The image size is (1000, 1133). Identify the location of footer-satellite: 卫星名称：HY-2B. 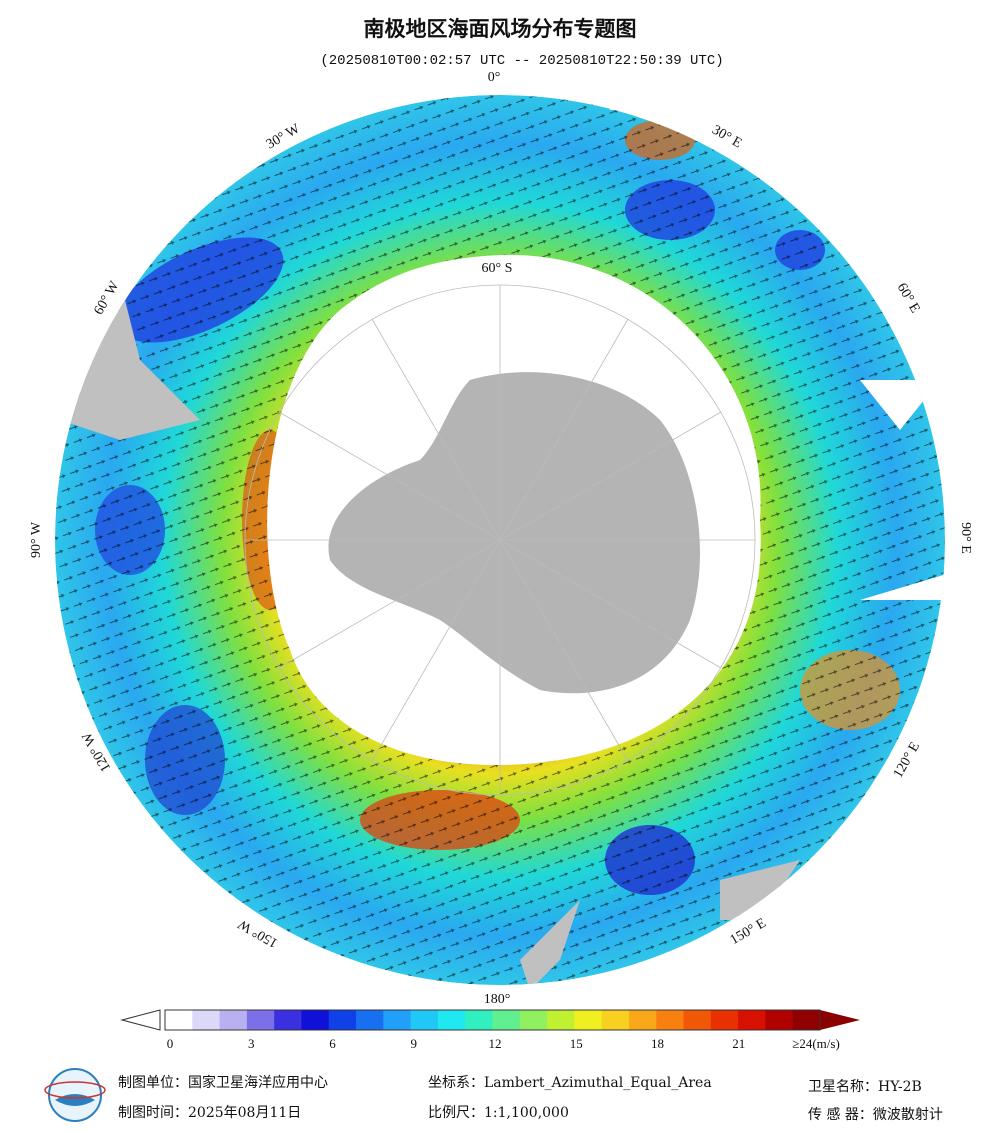
(865, 1087).